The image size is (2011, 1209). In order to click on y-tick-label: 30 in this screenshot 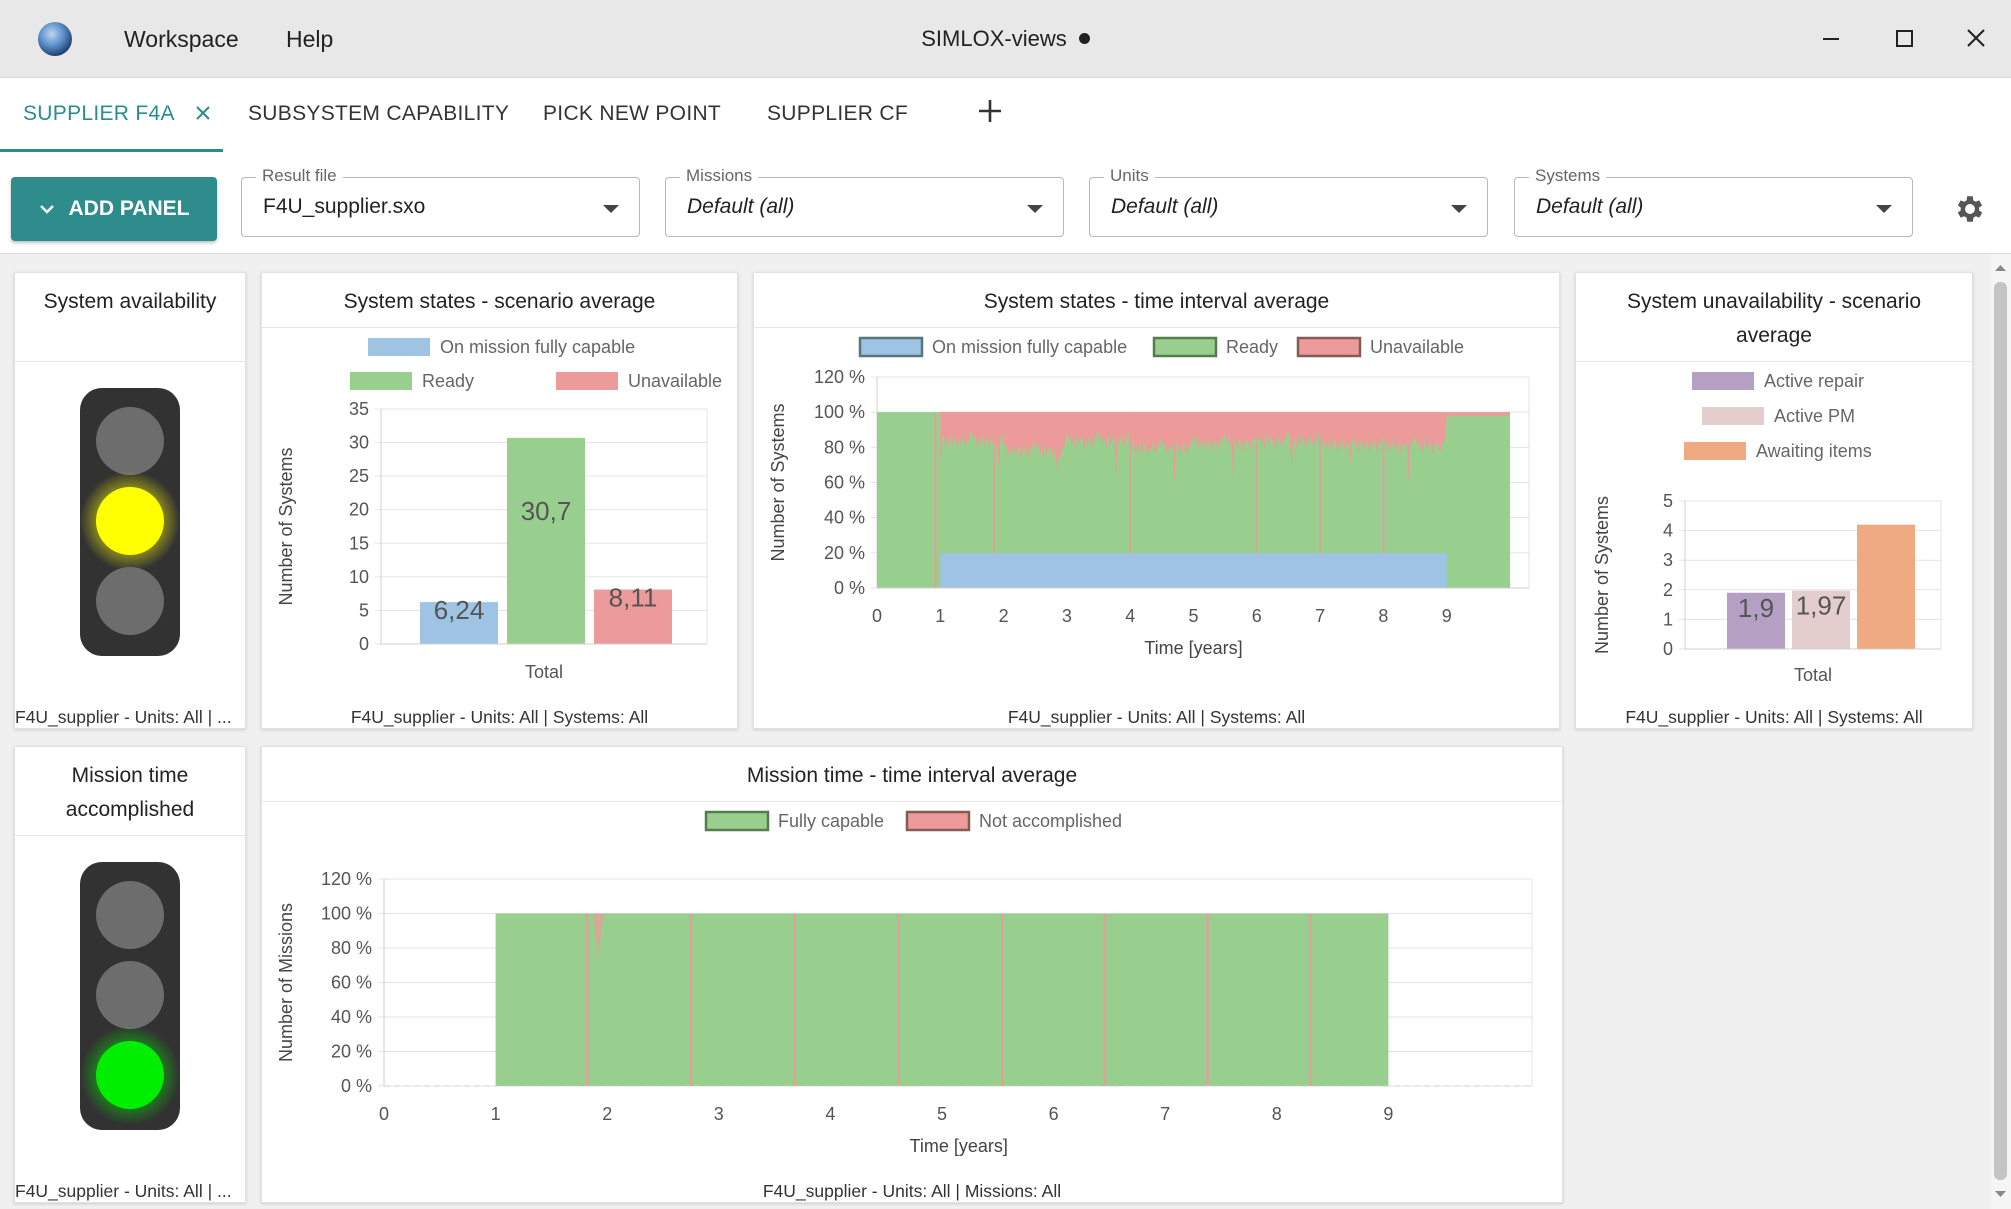, I will do `click(359, 443)`.